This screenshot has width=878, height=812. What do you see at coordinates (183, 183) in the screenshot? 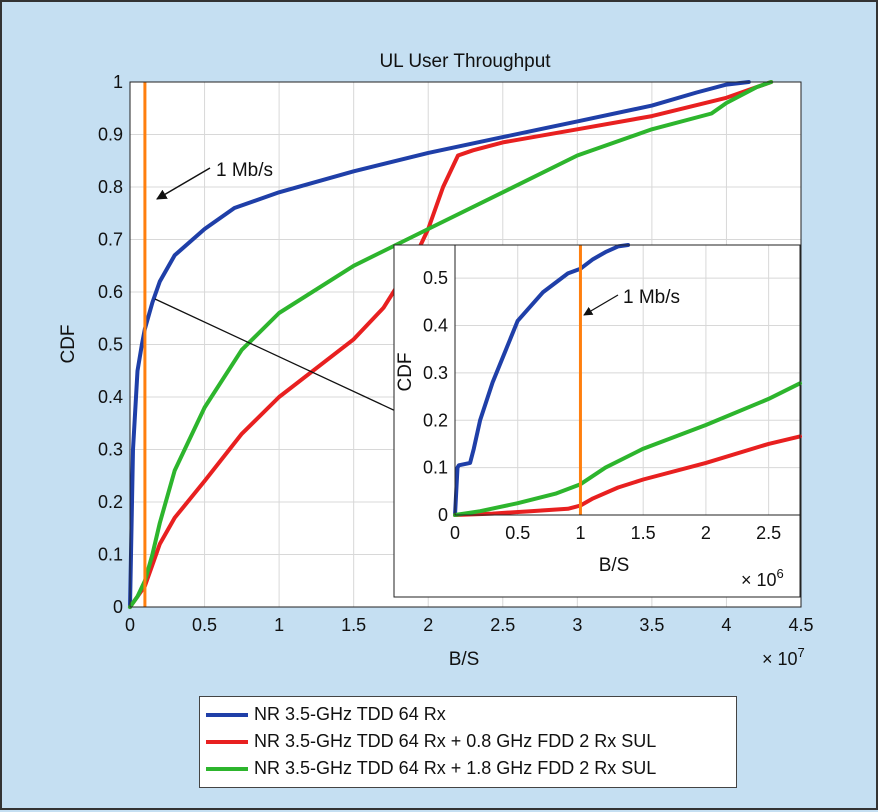
I see `main-annotation-arrow` at bounding box center [183, 183].